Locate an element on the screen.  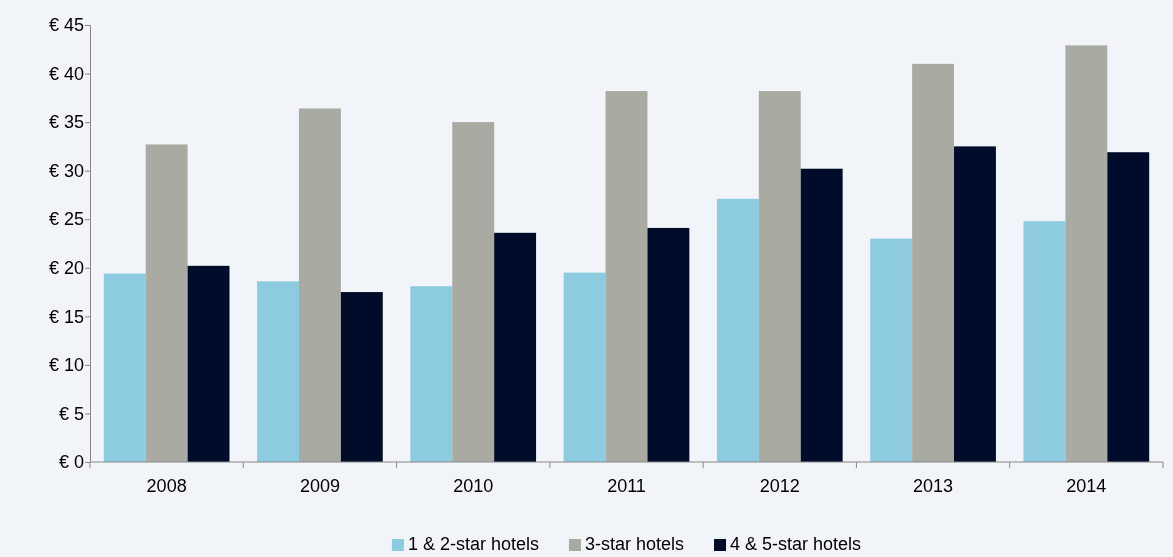
legend-label: 3-star hotels is located at coordinates (634, 544).